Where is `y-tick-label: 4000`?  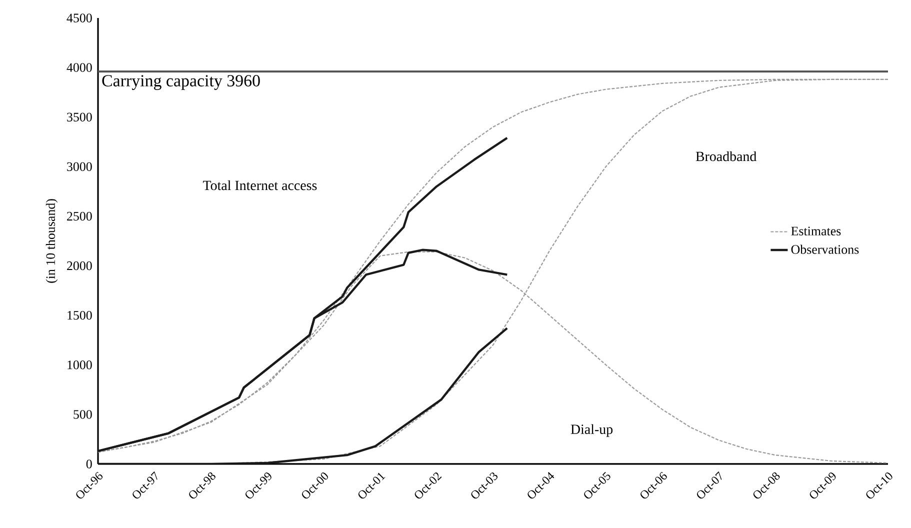 y-tick-label: 4000 is located at coordinates (79, 67).